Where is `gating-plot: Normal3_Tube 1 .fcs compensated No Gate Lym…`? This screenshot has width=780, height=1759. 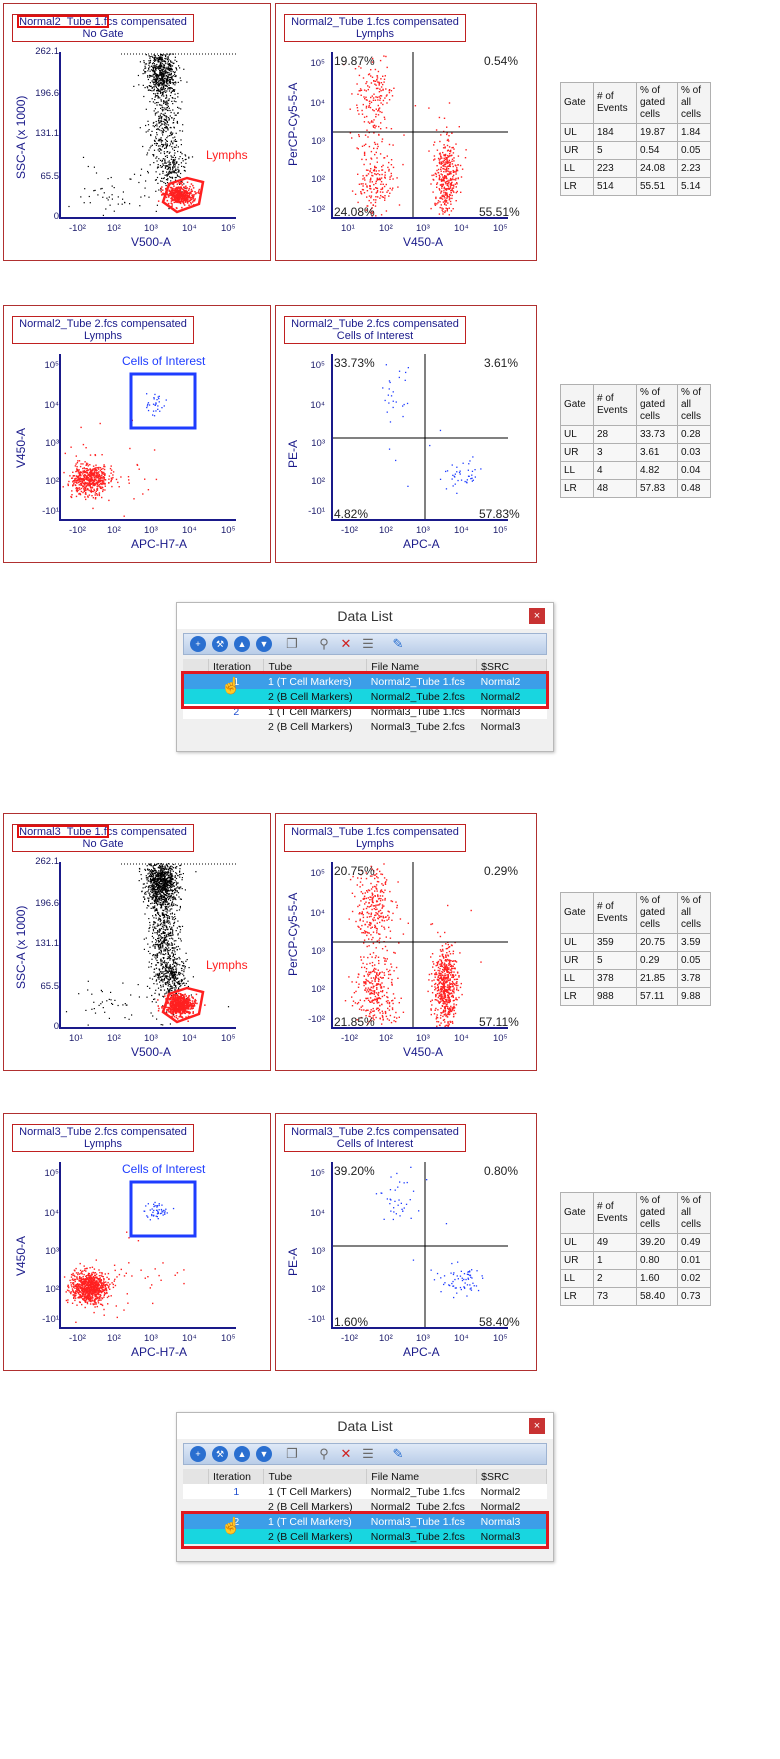
gating-plot: Normal3_Tube 1 .fcs compensated No Gate Lym… is located at coordinates (137, 942).